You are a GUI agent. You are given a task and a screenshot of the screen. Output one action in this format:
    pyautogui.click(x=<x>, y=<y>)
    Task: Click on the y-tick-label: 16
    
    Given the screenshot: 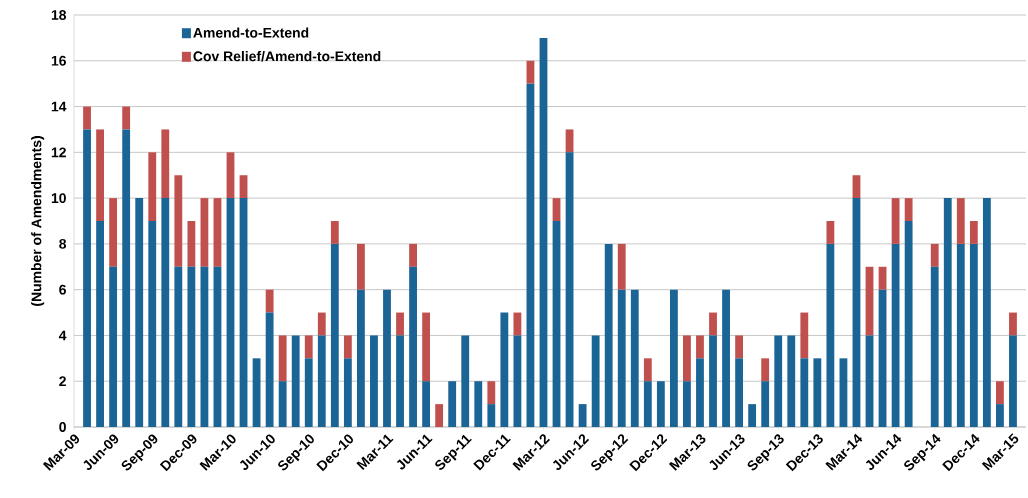 What is the action you would take?
    pyautogui.click(x=58, y=60)
    